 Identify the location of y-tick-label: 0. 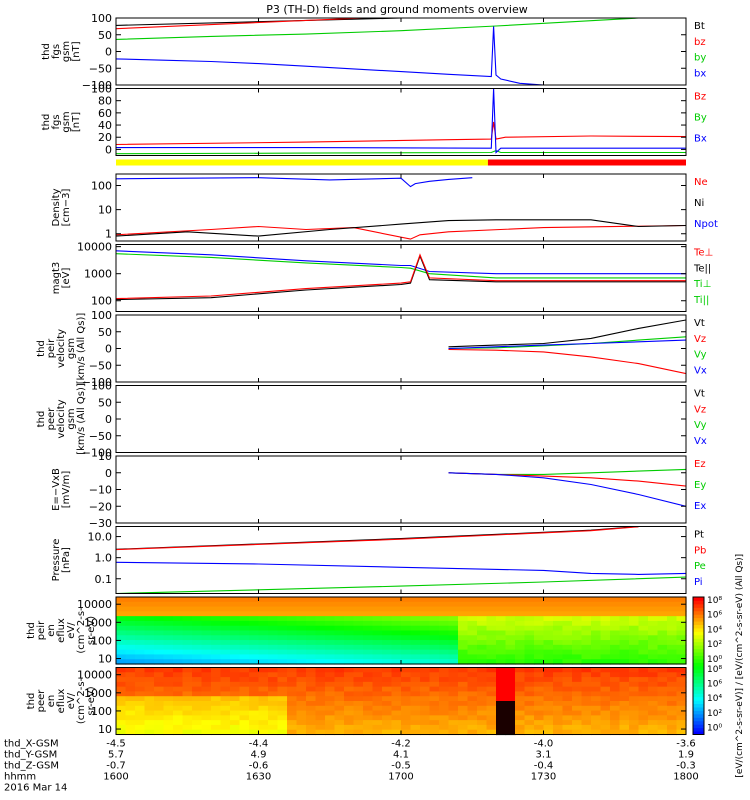
(108, 473).